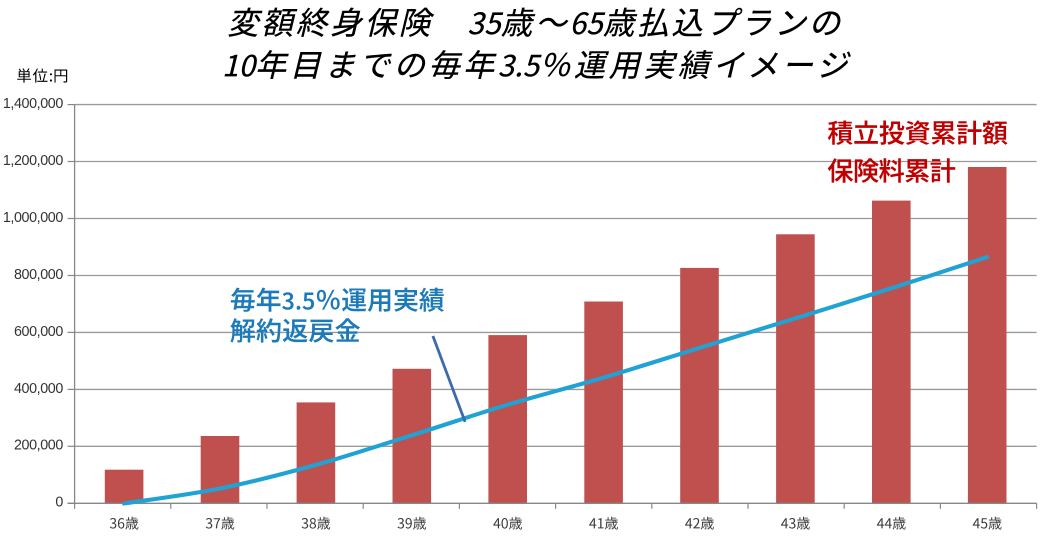  Describe the element at coordinates (38, 446) in the screenshot. I see `svg-text: 200,000` at that location.